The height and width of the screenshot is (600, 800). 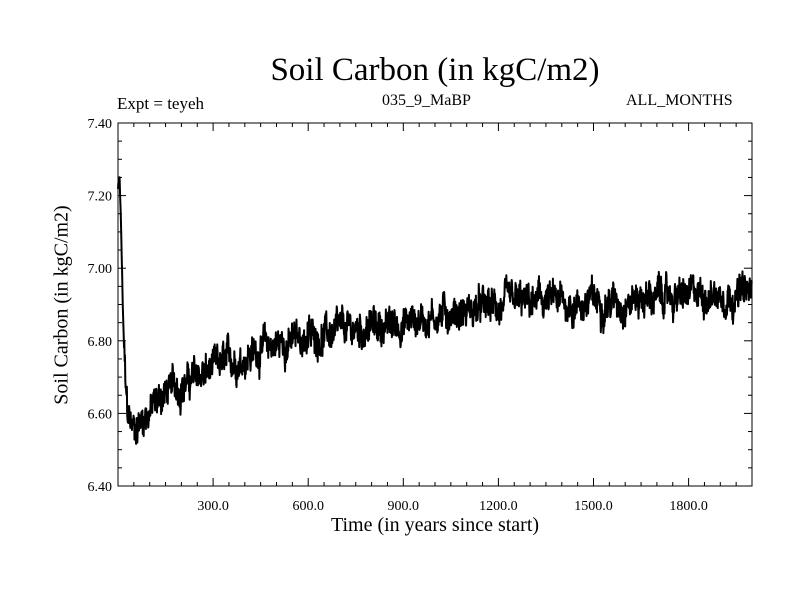 What do you see at coordinates (435, 525) in the screenshot?
I see `x-axis-label: Time (in years since start)` at bounding box center [435, 525].